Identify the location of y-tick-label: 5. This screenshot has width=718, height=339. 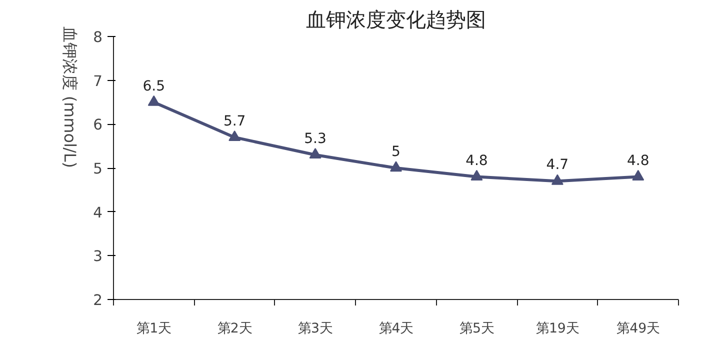
(98, 169).